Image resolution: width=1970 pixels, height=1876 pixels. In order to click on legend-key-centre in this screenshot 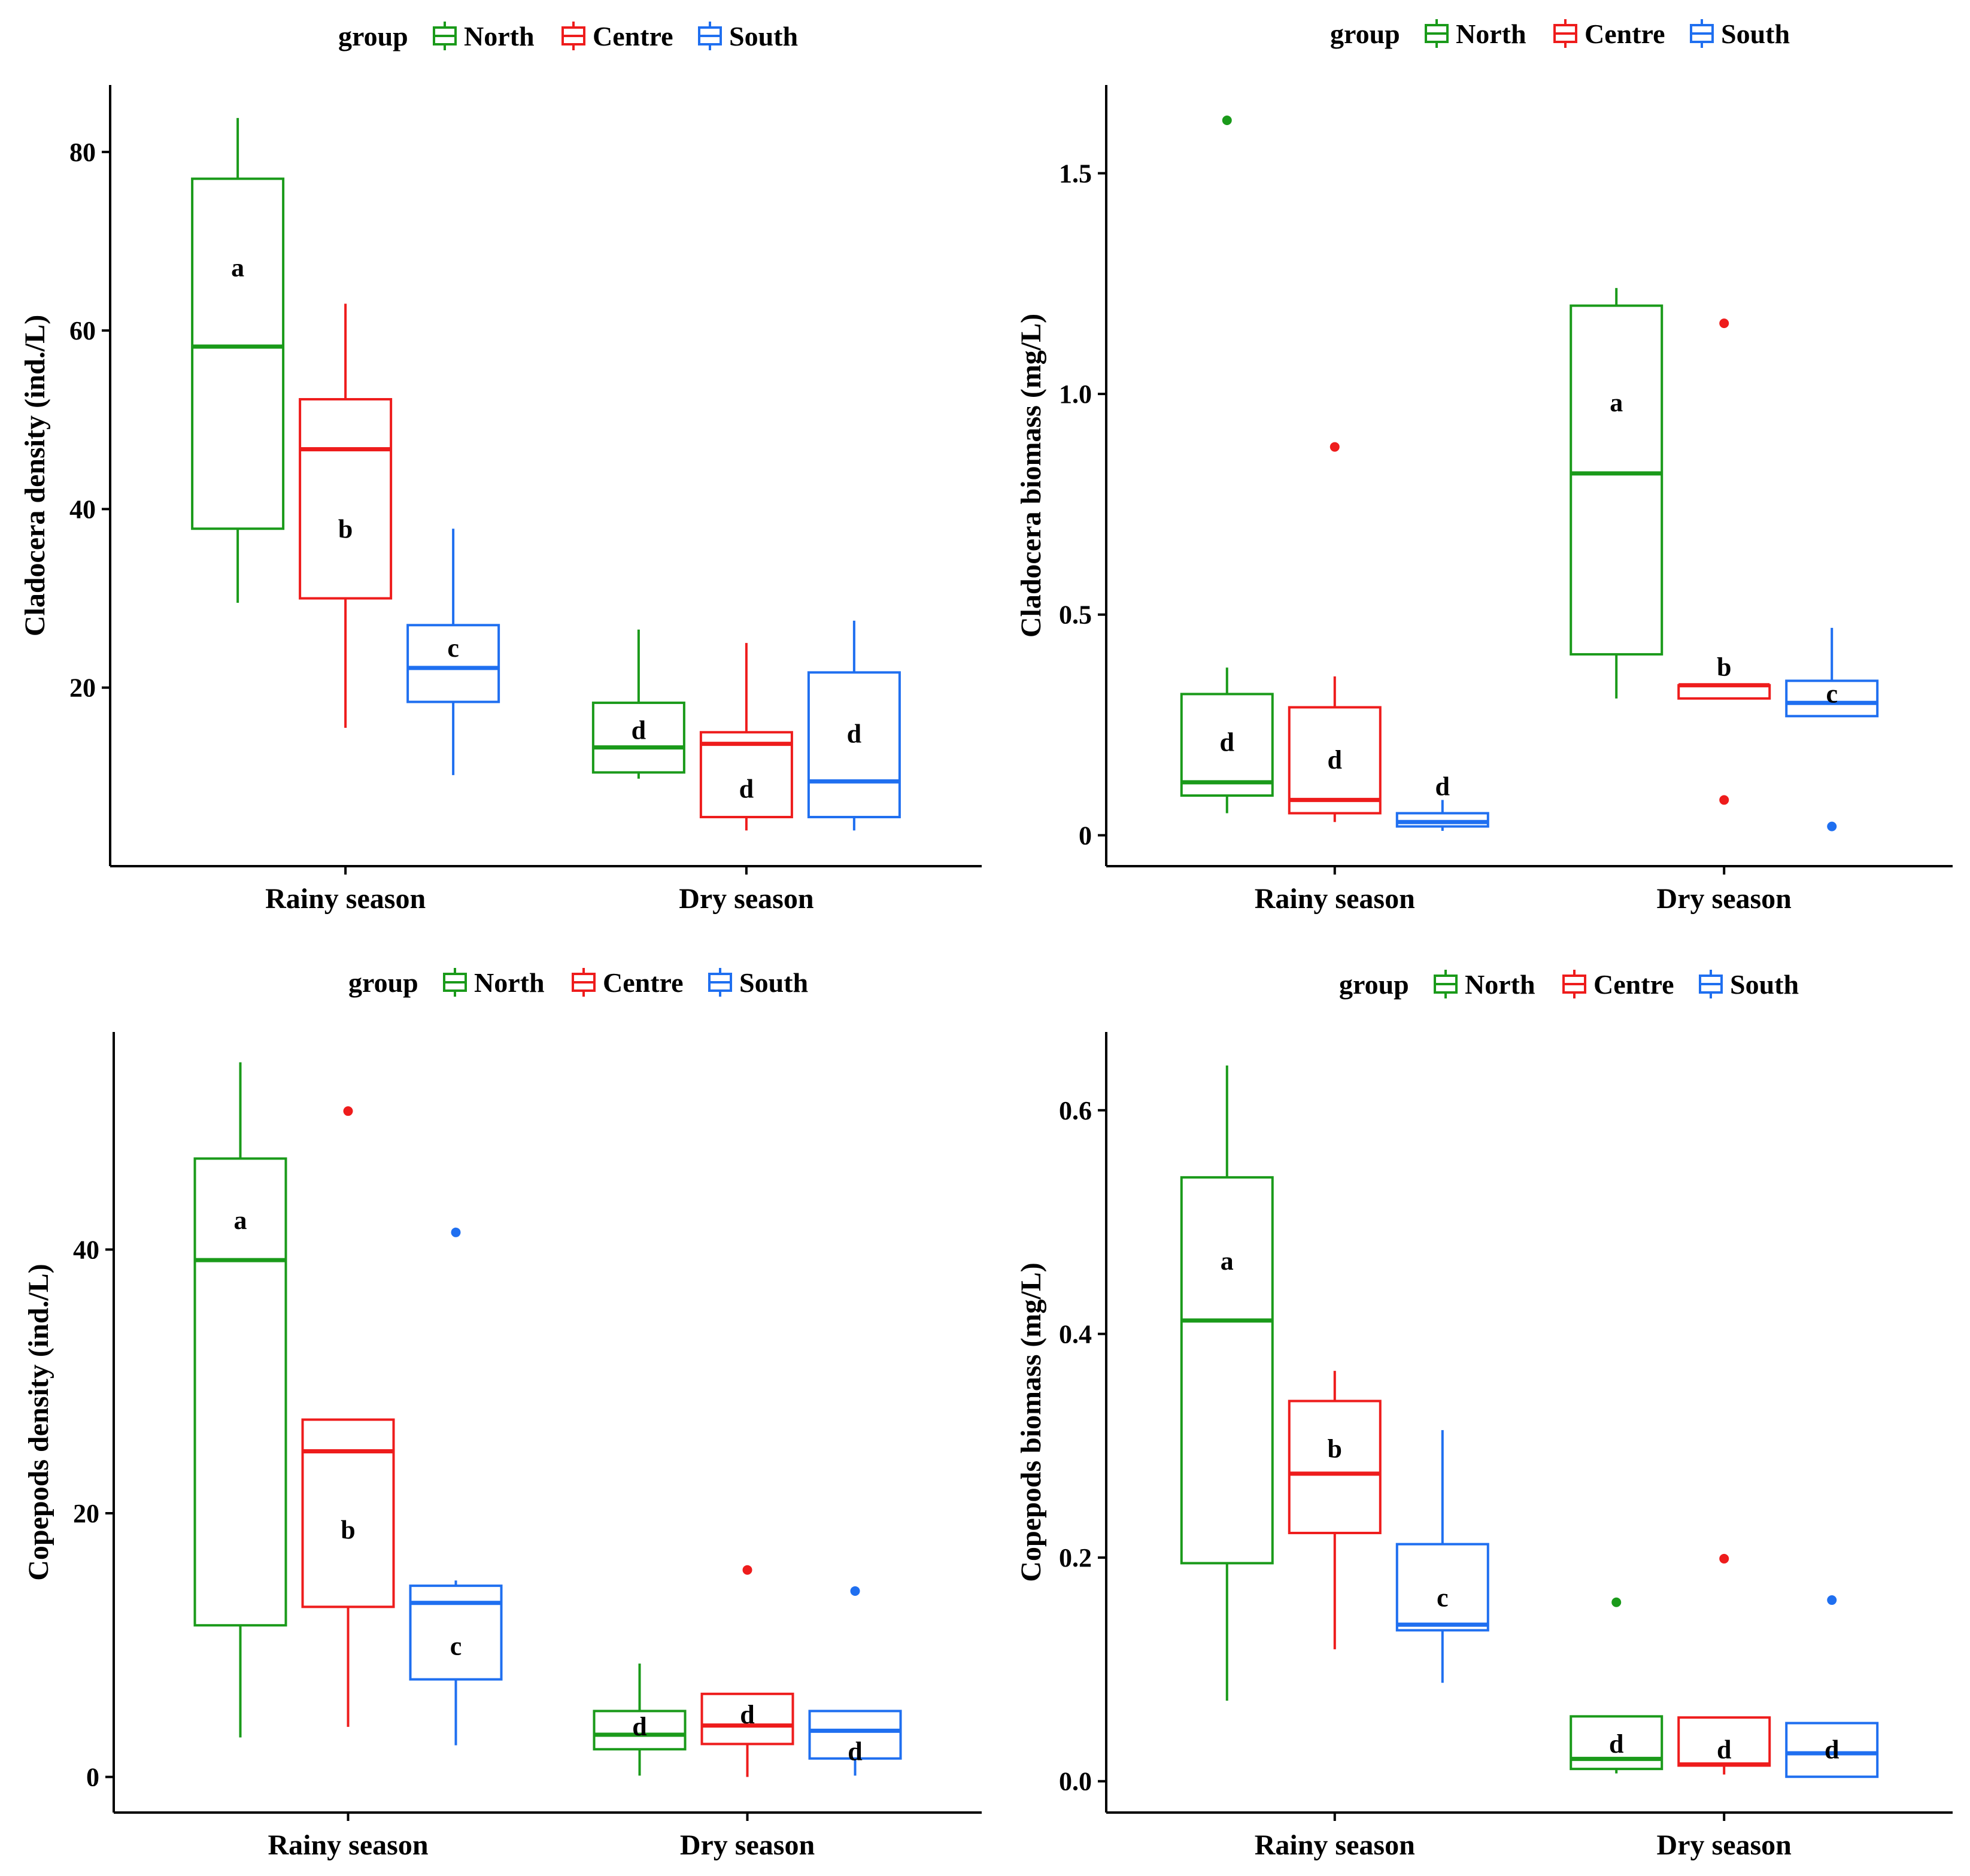, I will do `click(1574, 984)`.